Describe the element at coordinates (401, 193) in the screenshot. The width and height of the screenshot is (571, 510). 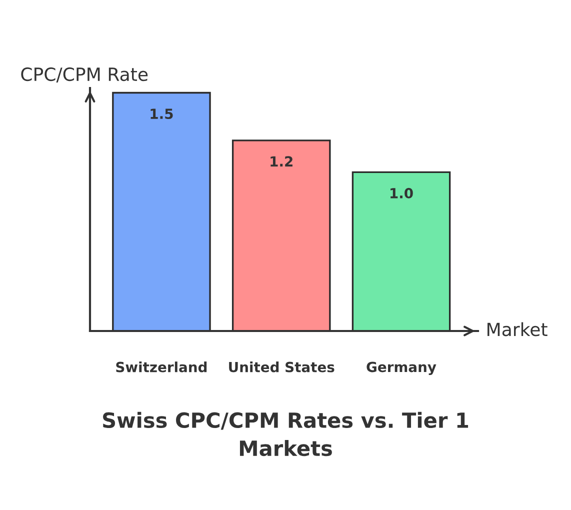
I see `data-label: 1.0` at that location.